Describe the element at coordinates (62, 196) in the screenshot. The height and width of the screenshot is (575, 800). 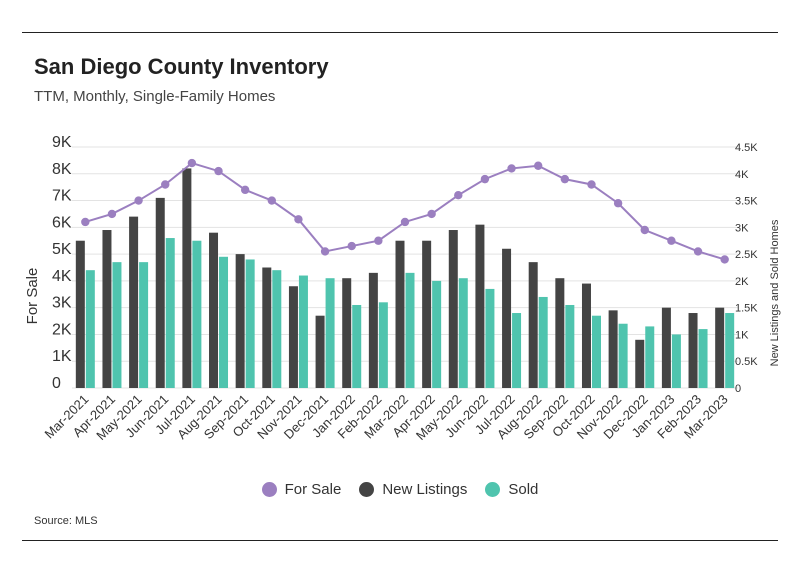
I see `y-tick-label: 7K` at that location.